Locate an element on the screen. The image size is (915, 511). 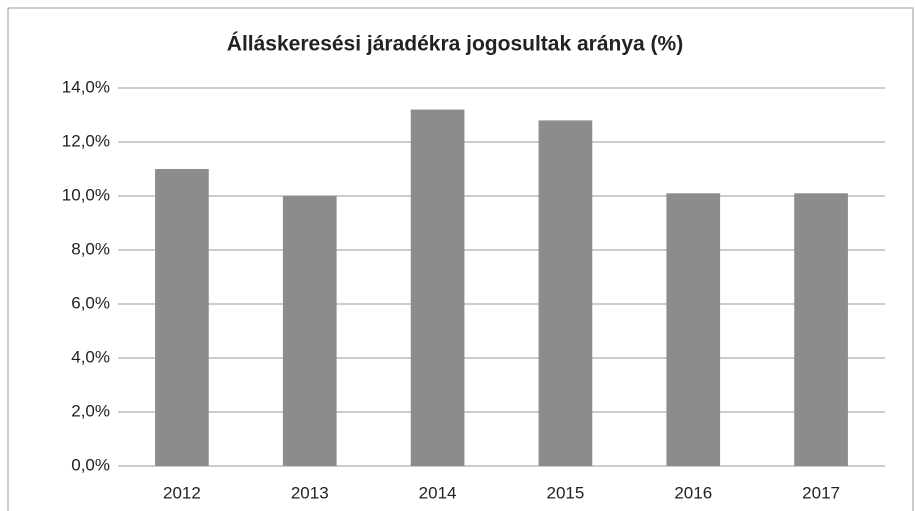
y-tick-label: 10,0% is located at coordinates (86, 194).